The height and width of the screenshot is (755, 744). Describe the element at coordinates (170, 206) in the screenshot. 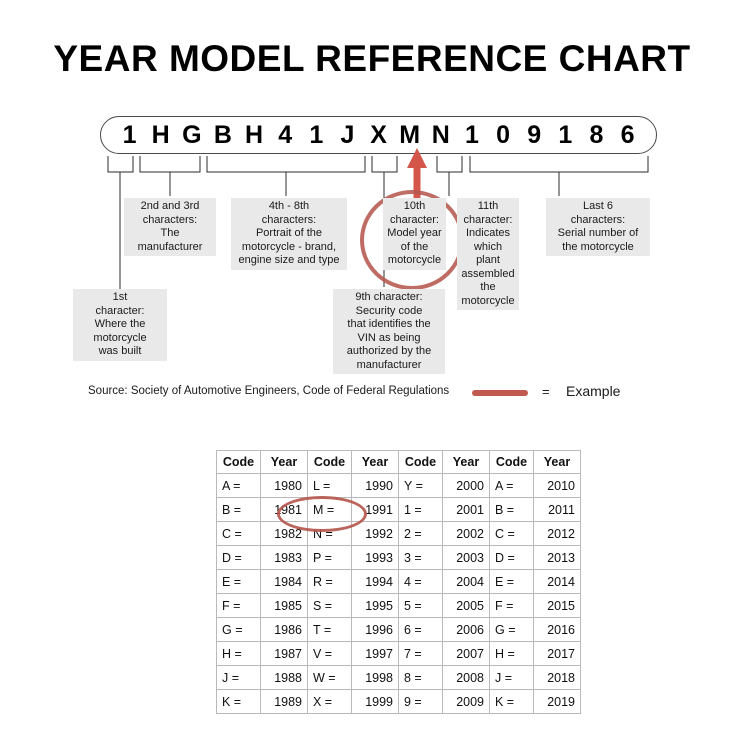

I see `callout-line: 2nd and 3rd` at that location.